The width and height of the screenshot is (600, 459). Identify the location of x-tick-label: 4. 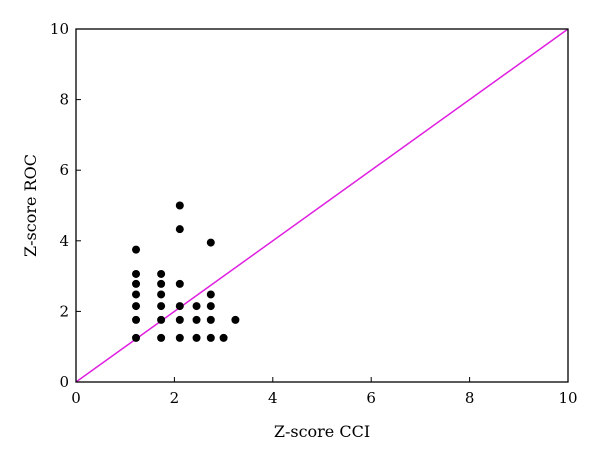
(273, 398).